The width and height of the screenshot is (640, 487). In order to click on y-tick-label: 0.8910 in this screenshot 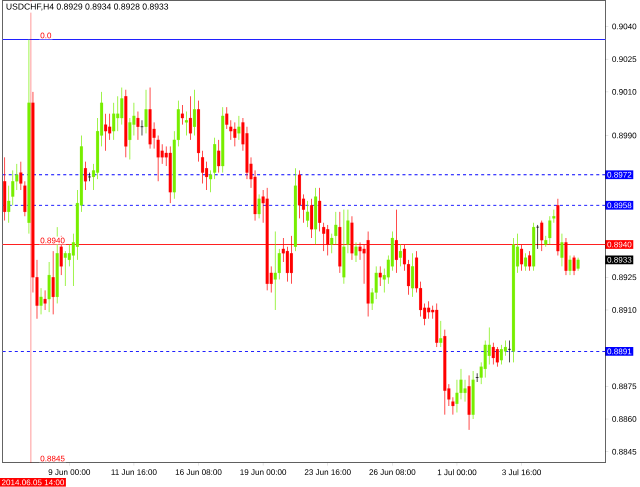, I will do `click(624, 310)`.